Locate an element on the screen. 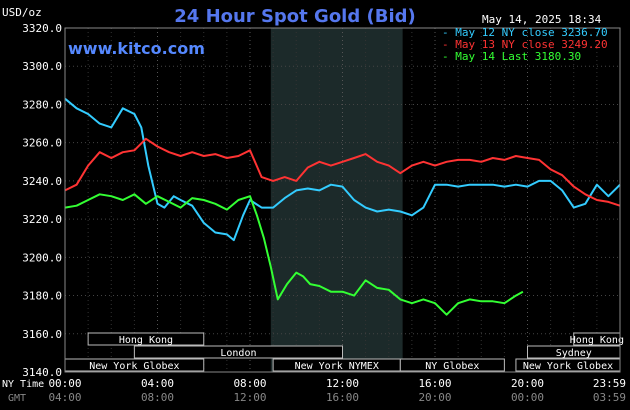  unit-label: USD/oz is located at coordinates (22, 12).